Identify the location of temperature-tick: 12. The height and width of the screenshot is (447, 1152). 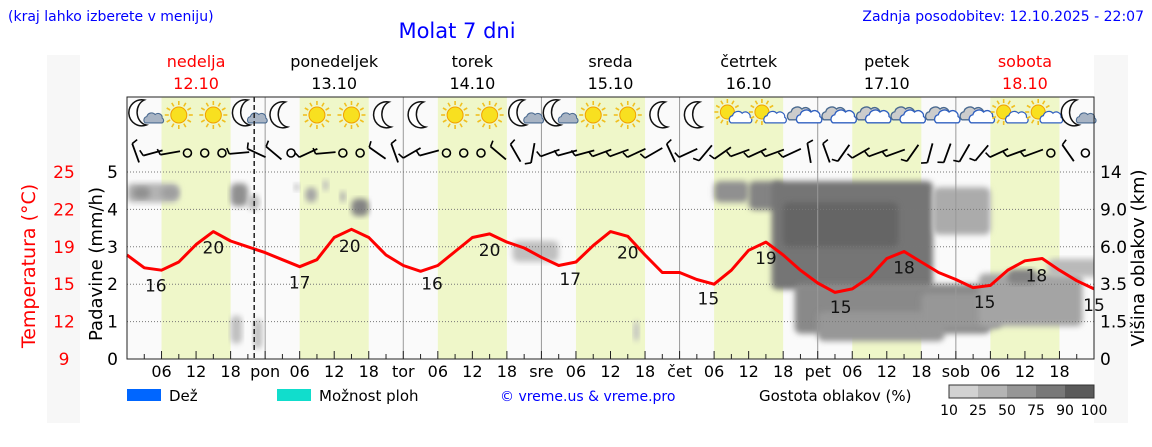
(64, 323).